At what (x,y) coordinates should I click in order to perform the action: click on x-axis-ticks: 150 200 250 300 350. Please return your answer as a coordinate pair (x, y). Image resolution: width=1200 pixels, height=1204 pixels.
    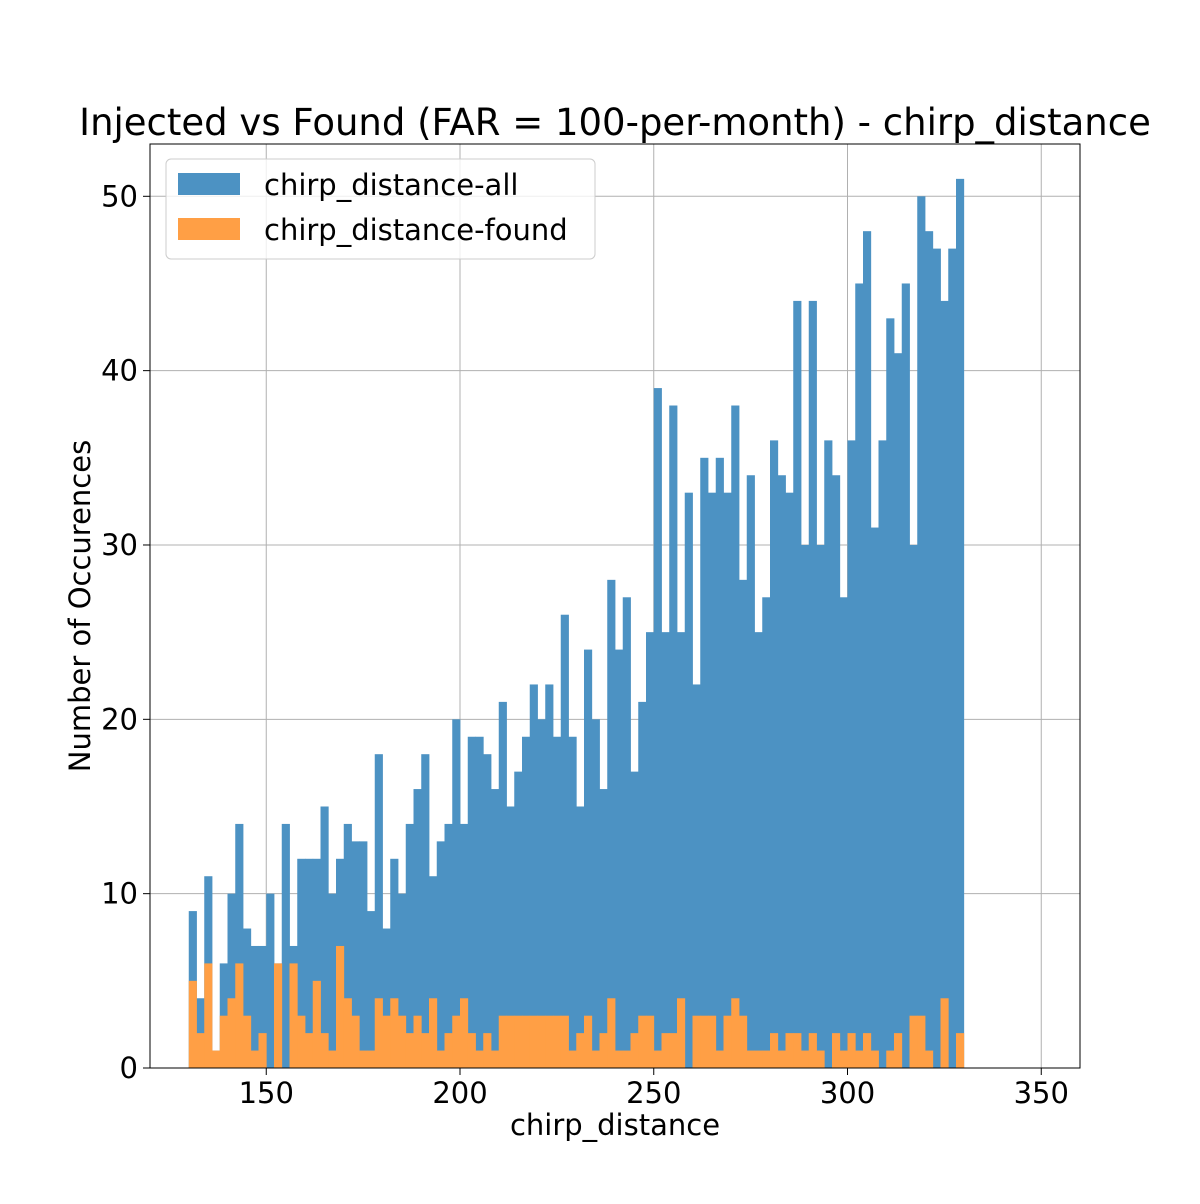
    Looking at the image, I should click on (654, 1089).